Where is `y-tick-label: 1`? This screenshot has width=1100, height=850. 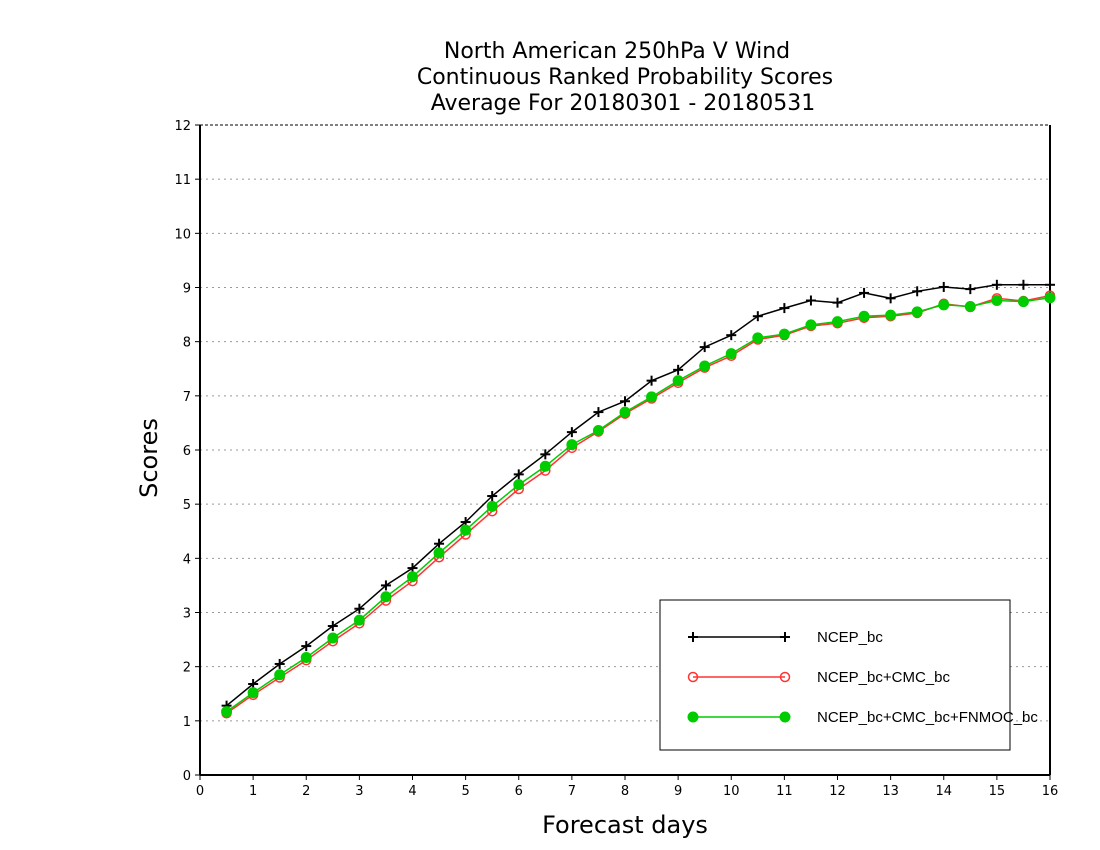 y-tick-label: 1 is located at coordinates (187, 722).